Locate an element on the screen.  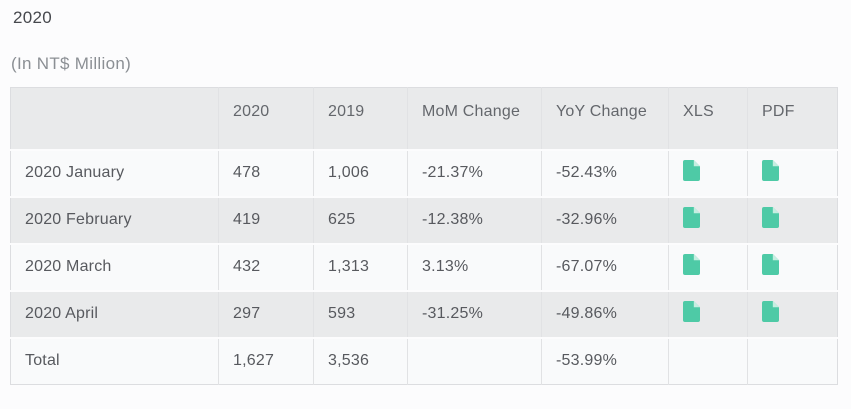
value-2020-cell: 1,627 is located at coordinates (266, 361).